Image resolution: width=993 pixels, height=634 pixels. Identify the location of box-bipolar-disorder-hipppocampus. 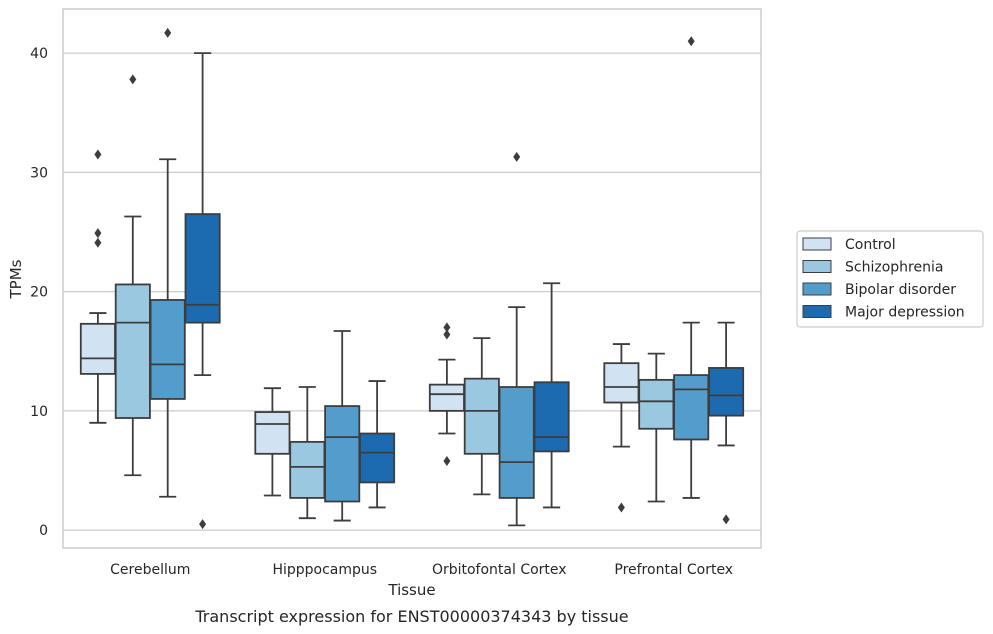
(342, 426).